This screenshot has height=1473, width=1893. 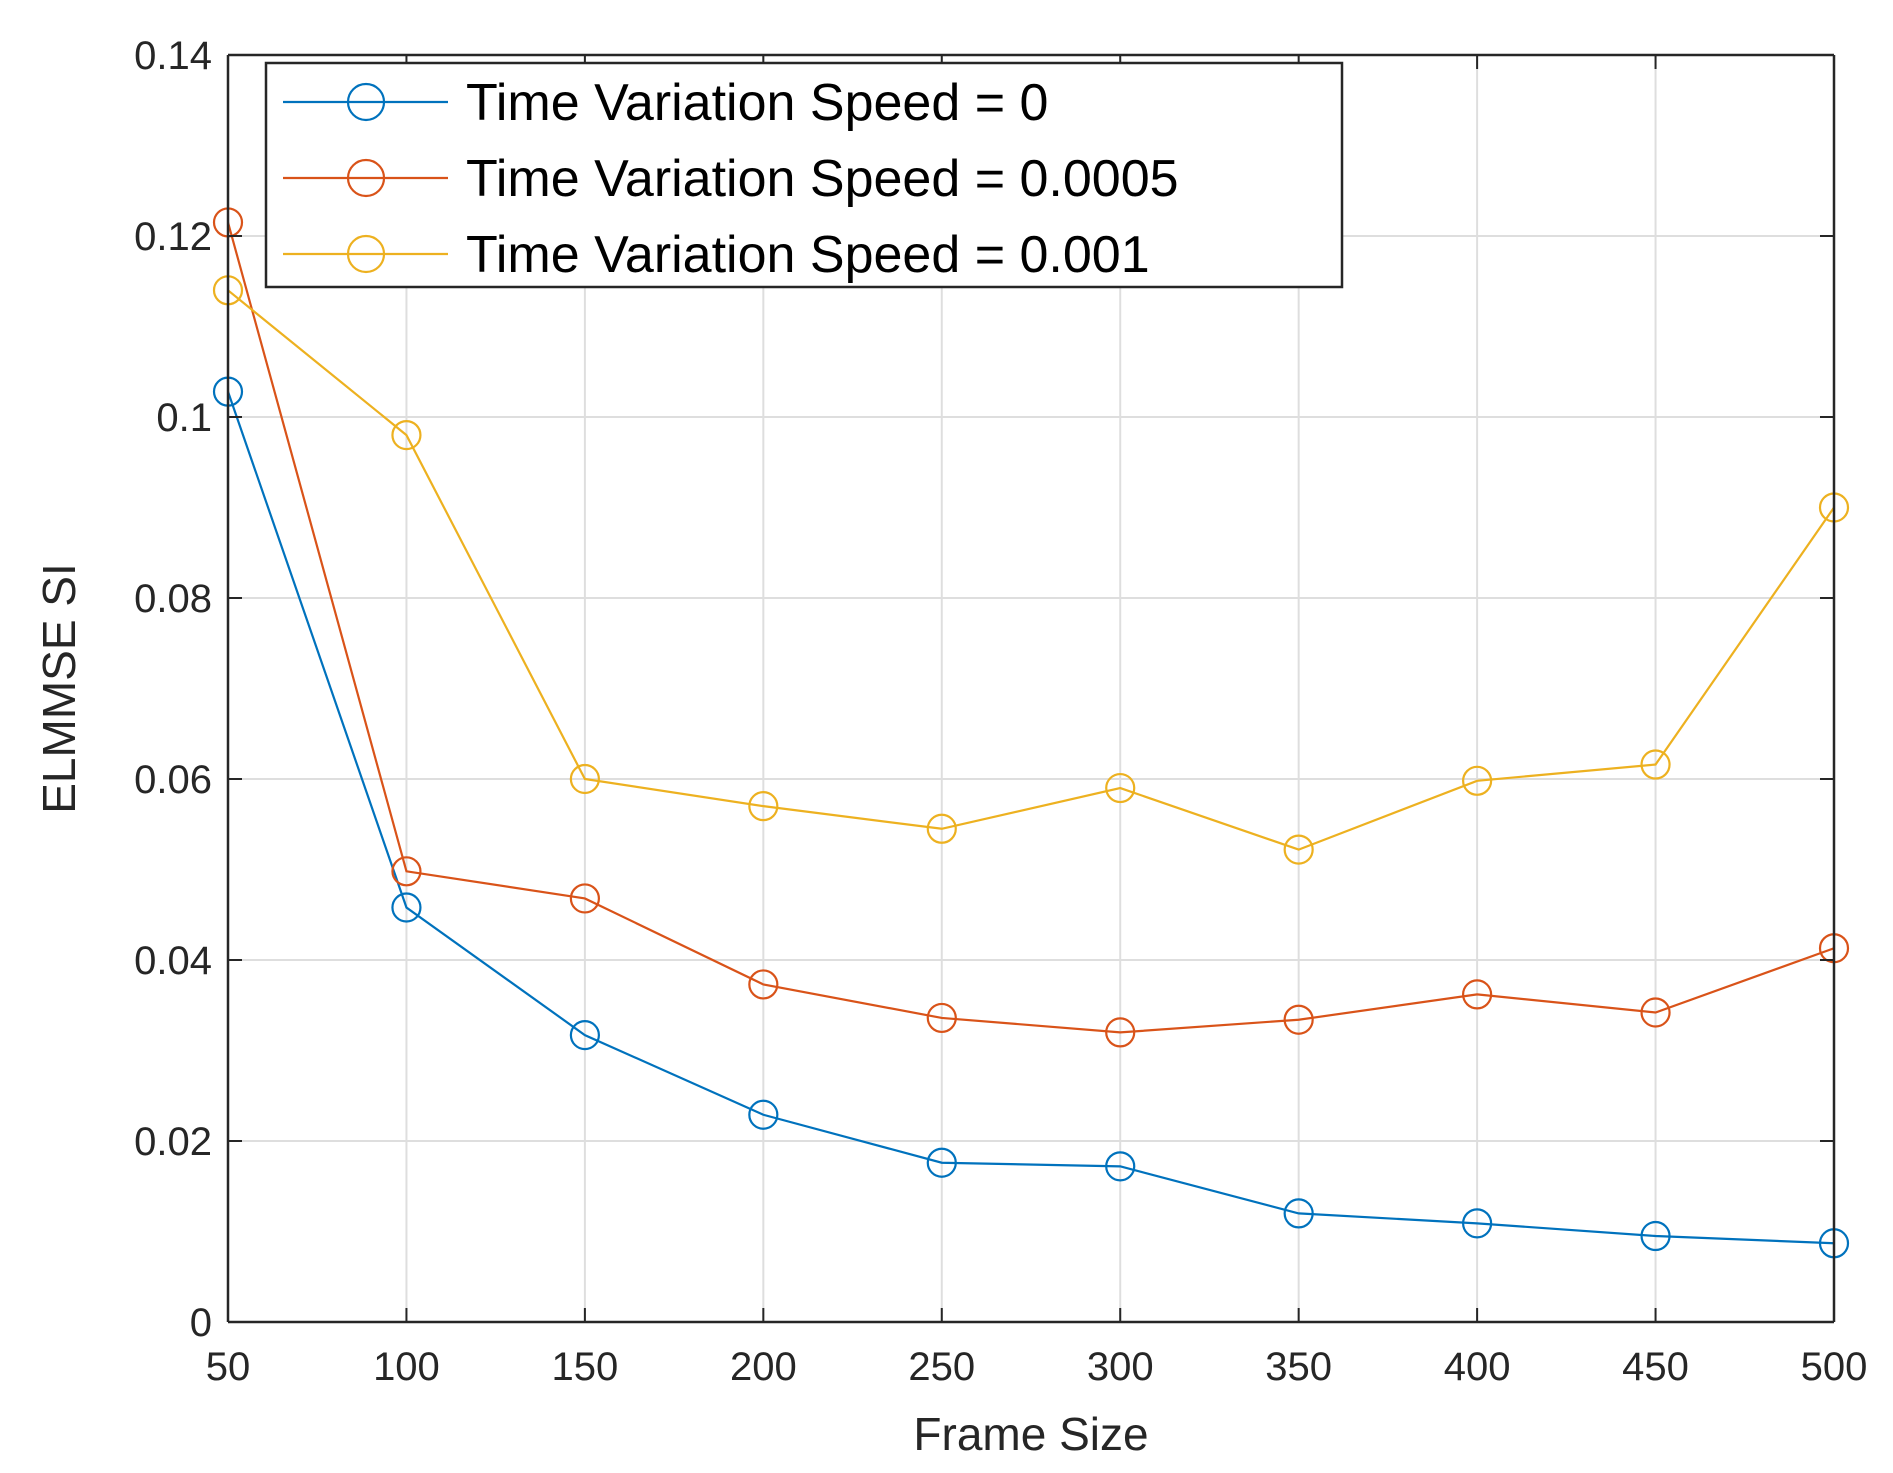 I want to click on y-tick-label-1: 0.02, so click(x=173, y=1142).